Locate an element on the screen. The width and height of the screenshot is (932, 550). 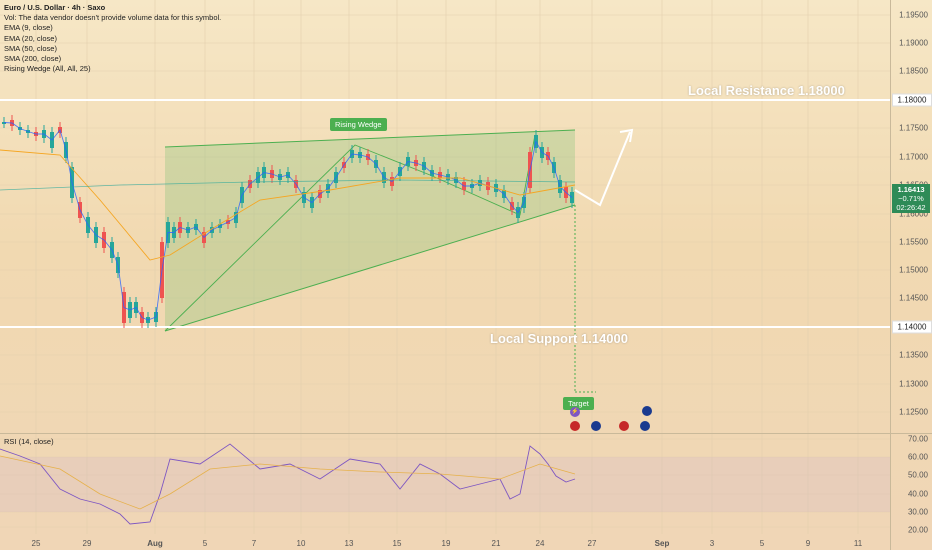
time-tick: 11 is located at coordinates (858, 543).